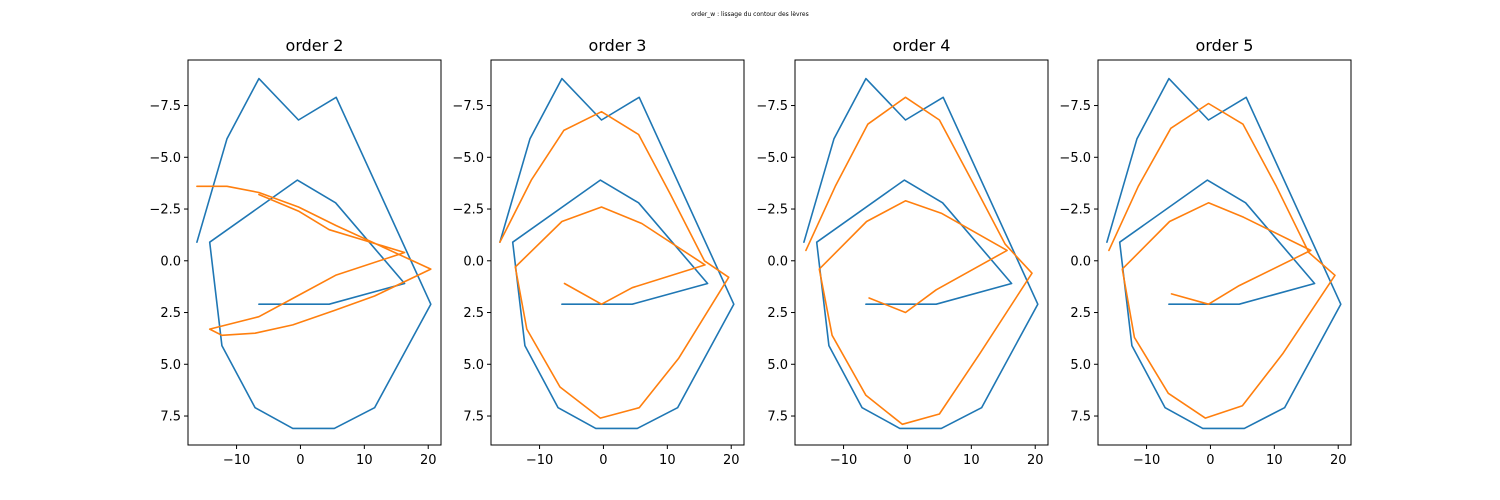 This screenshot has height=500, width=1500. What do you see at coordinates (618, 45) in the screenshot?
I see `subplot-title: order 3` at bounding box center [618, 45].